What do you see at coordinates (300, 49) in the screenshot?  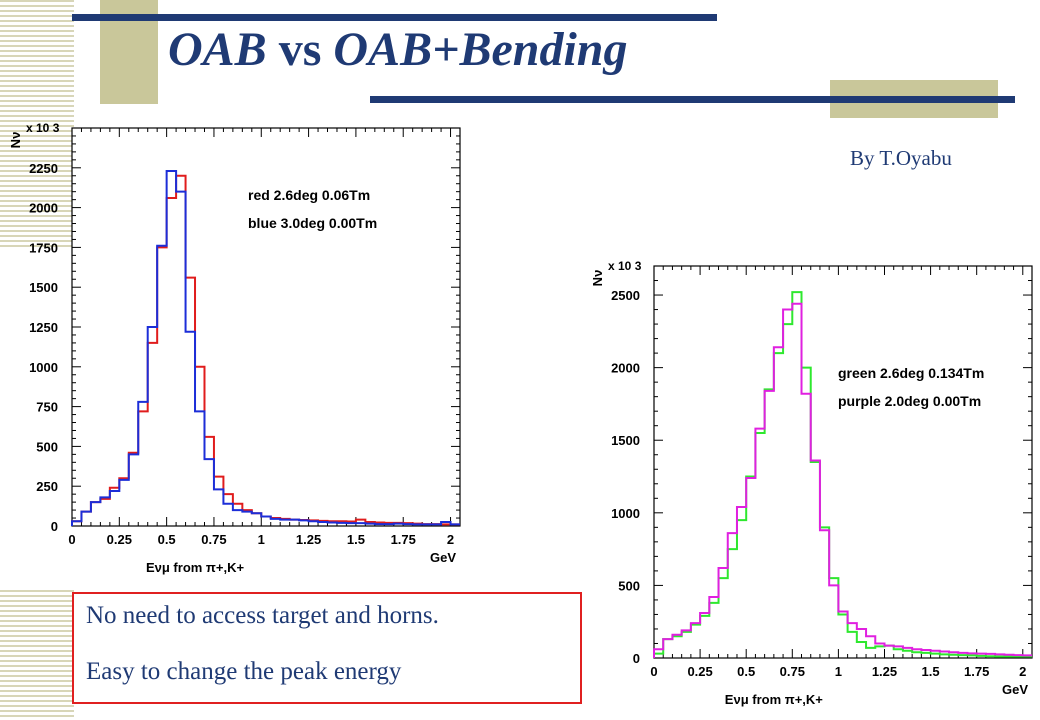 I see `title-vs: vs` at bounding box center [300, 49].